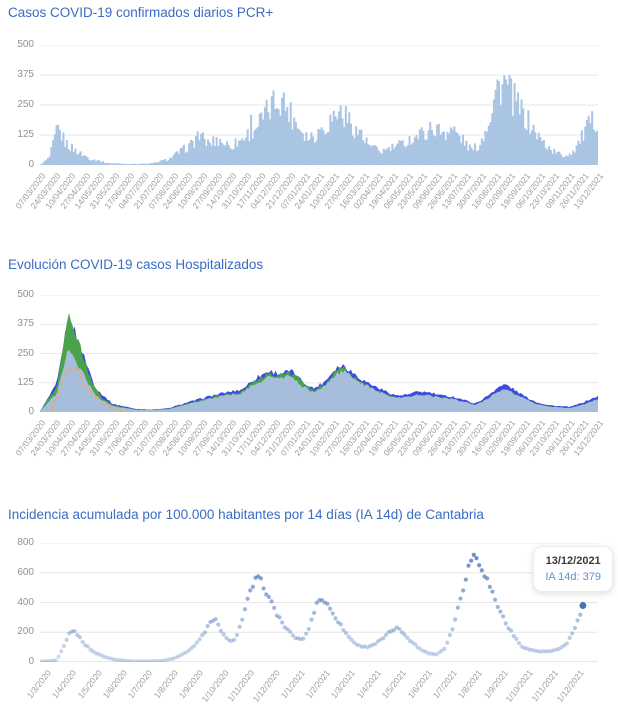 The image size is (618, 720). I want to click on chart-title-pcr-daily: Casos COVID-19 confirmados diarios PCR+, so click(141, 12).